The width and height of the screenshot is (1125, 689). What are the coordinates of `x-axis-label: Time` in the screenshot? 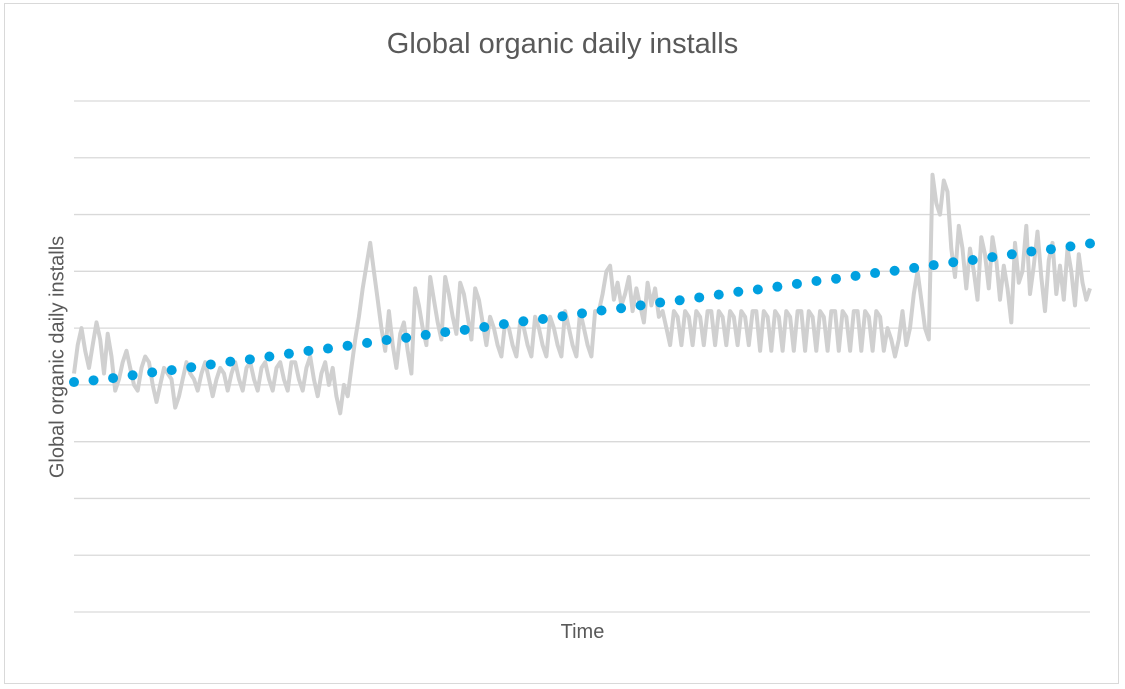 It's located at (582, 632).